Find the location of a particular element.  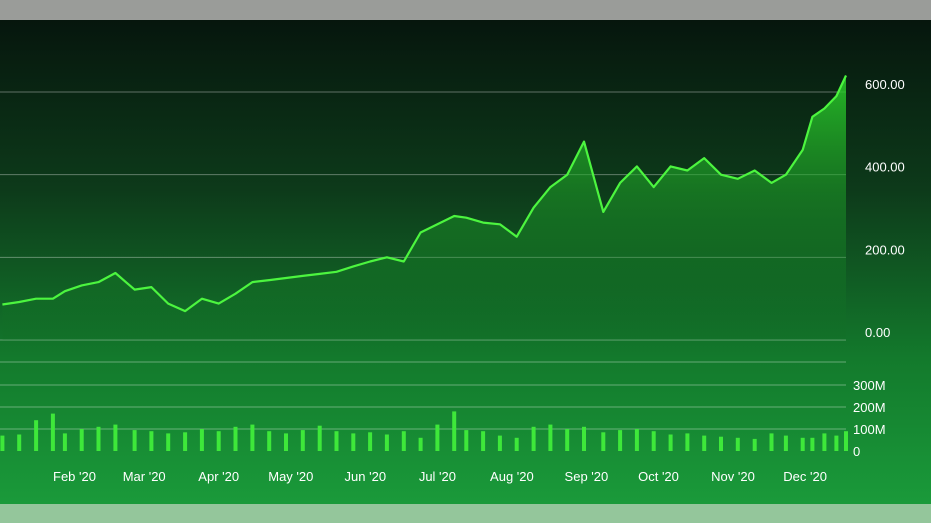

volume-tick-label: 300M is located at coordinates (869, 385).